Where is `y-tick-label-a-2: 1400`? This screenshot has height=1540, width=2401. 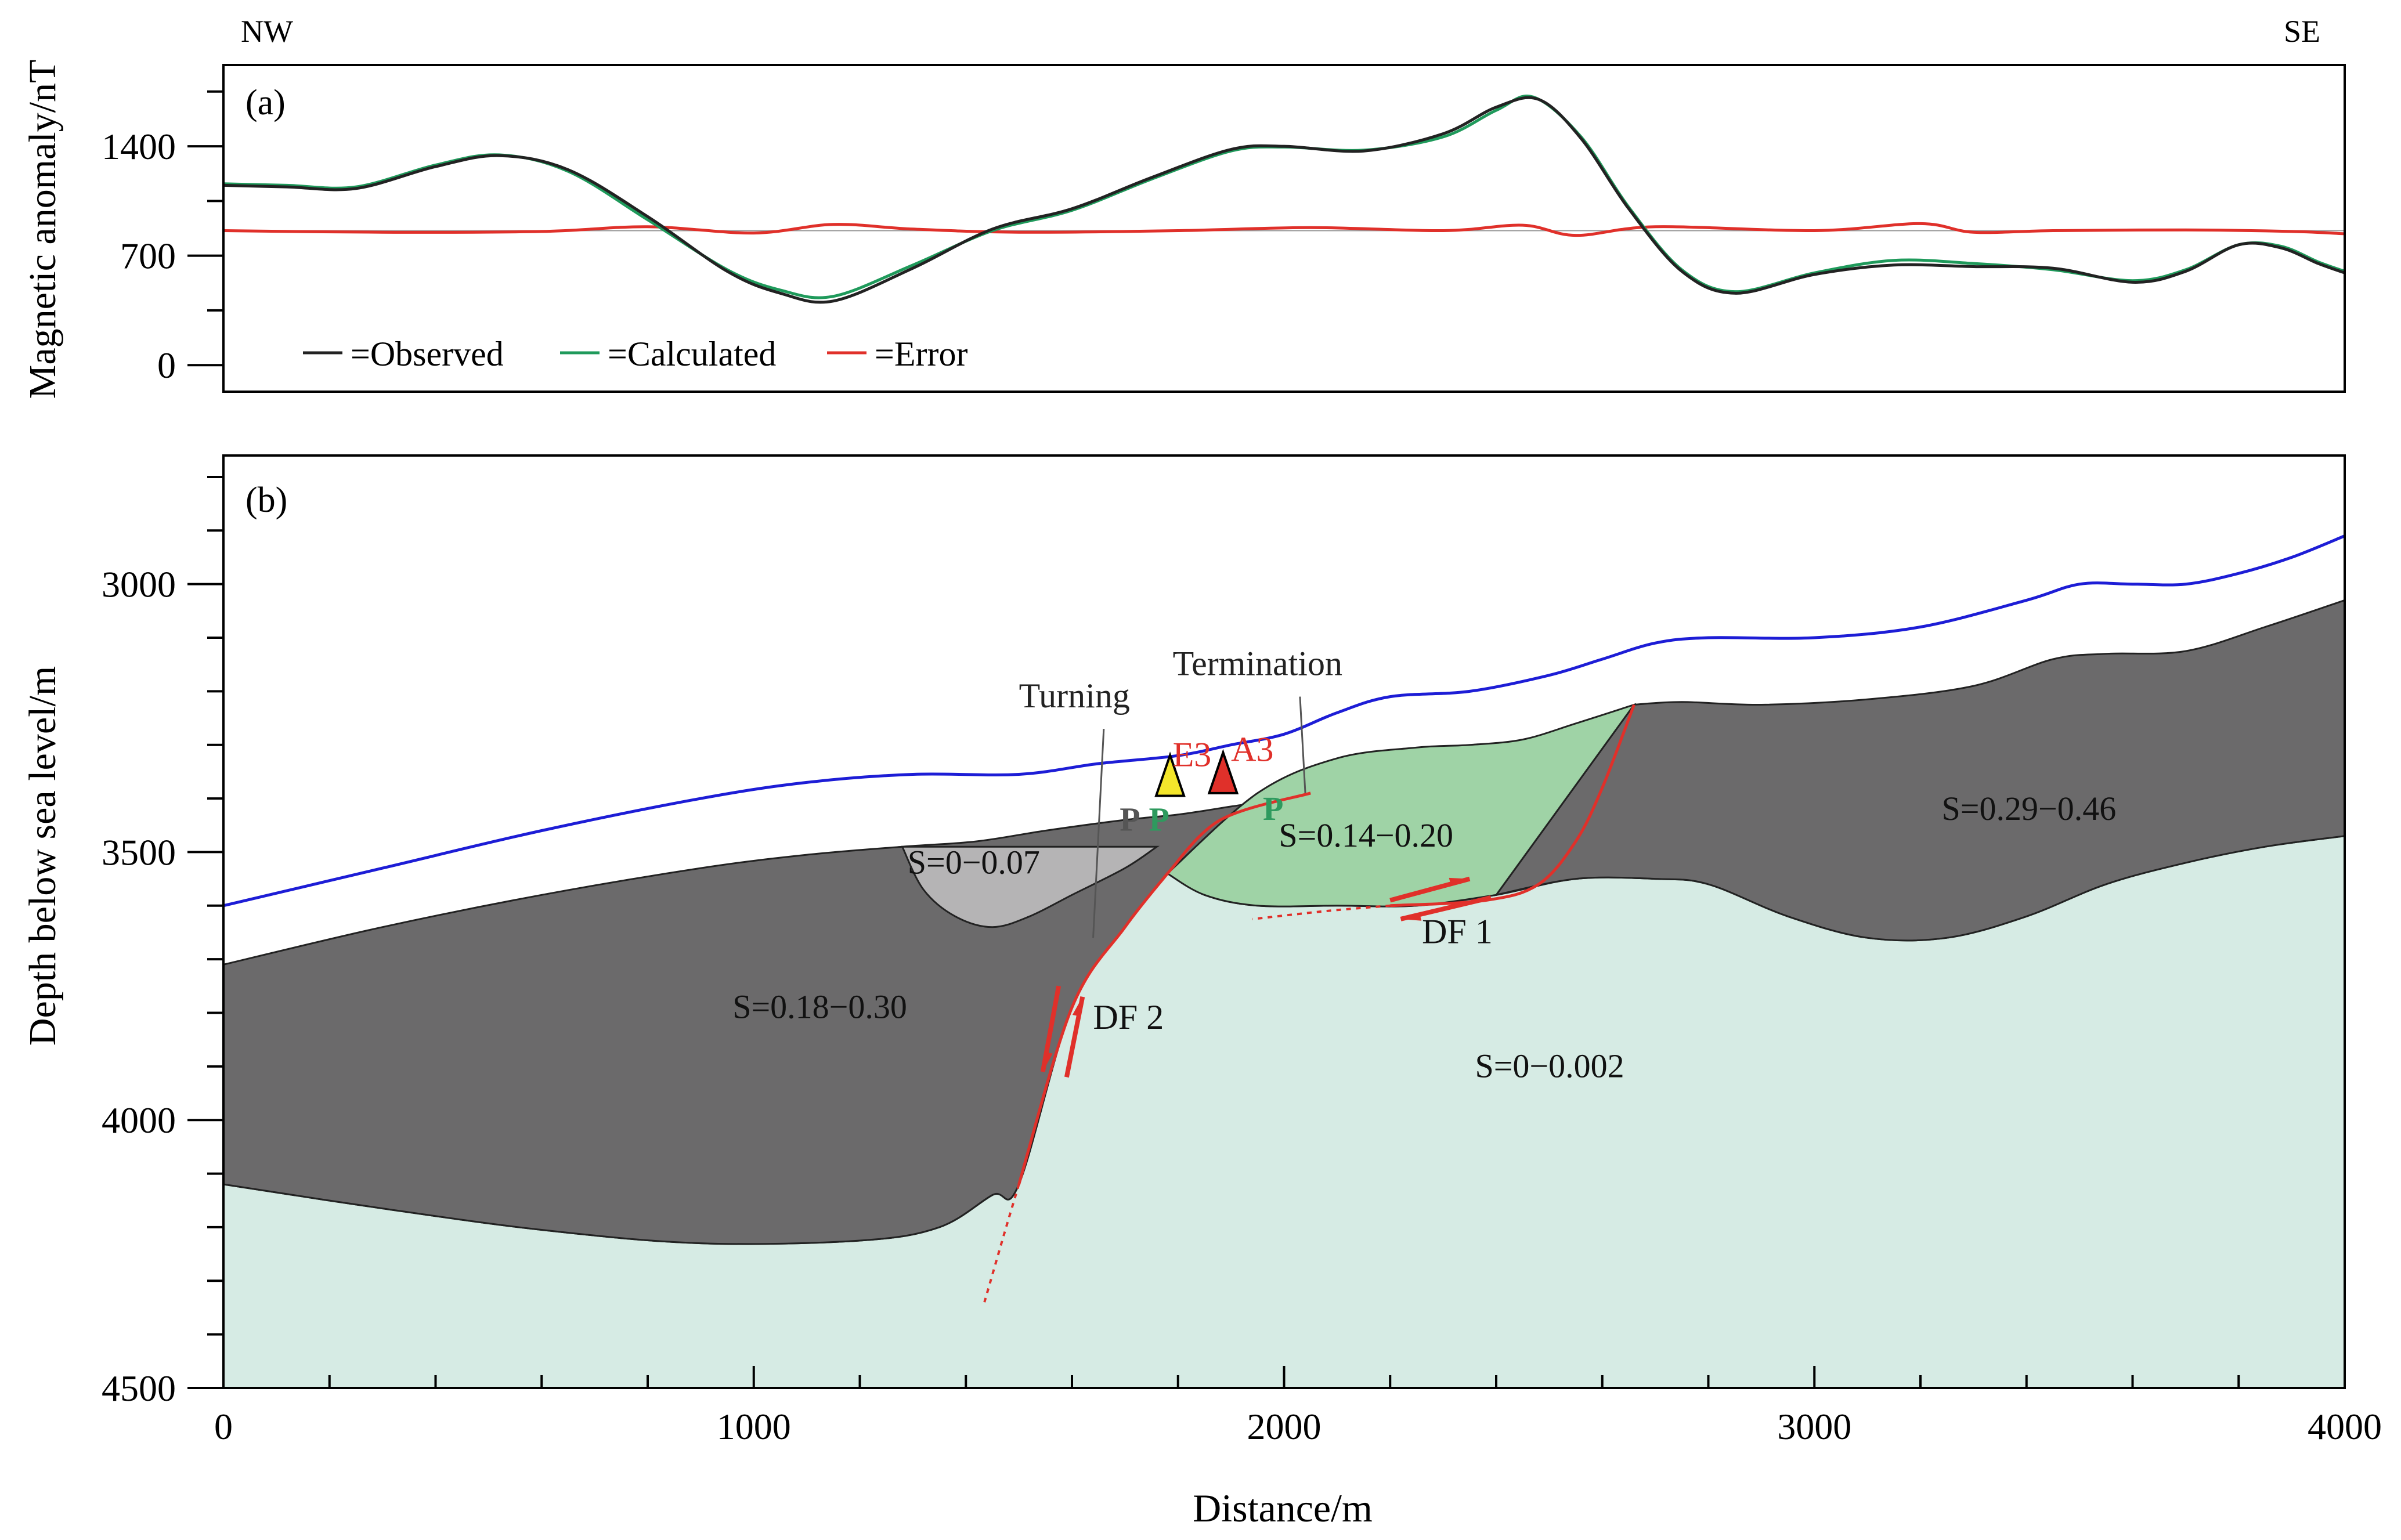 y-tick-label-a-2: 1400 is located at coordinates (139, 147).